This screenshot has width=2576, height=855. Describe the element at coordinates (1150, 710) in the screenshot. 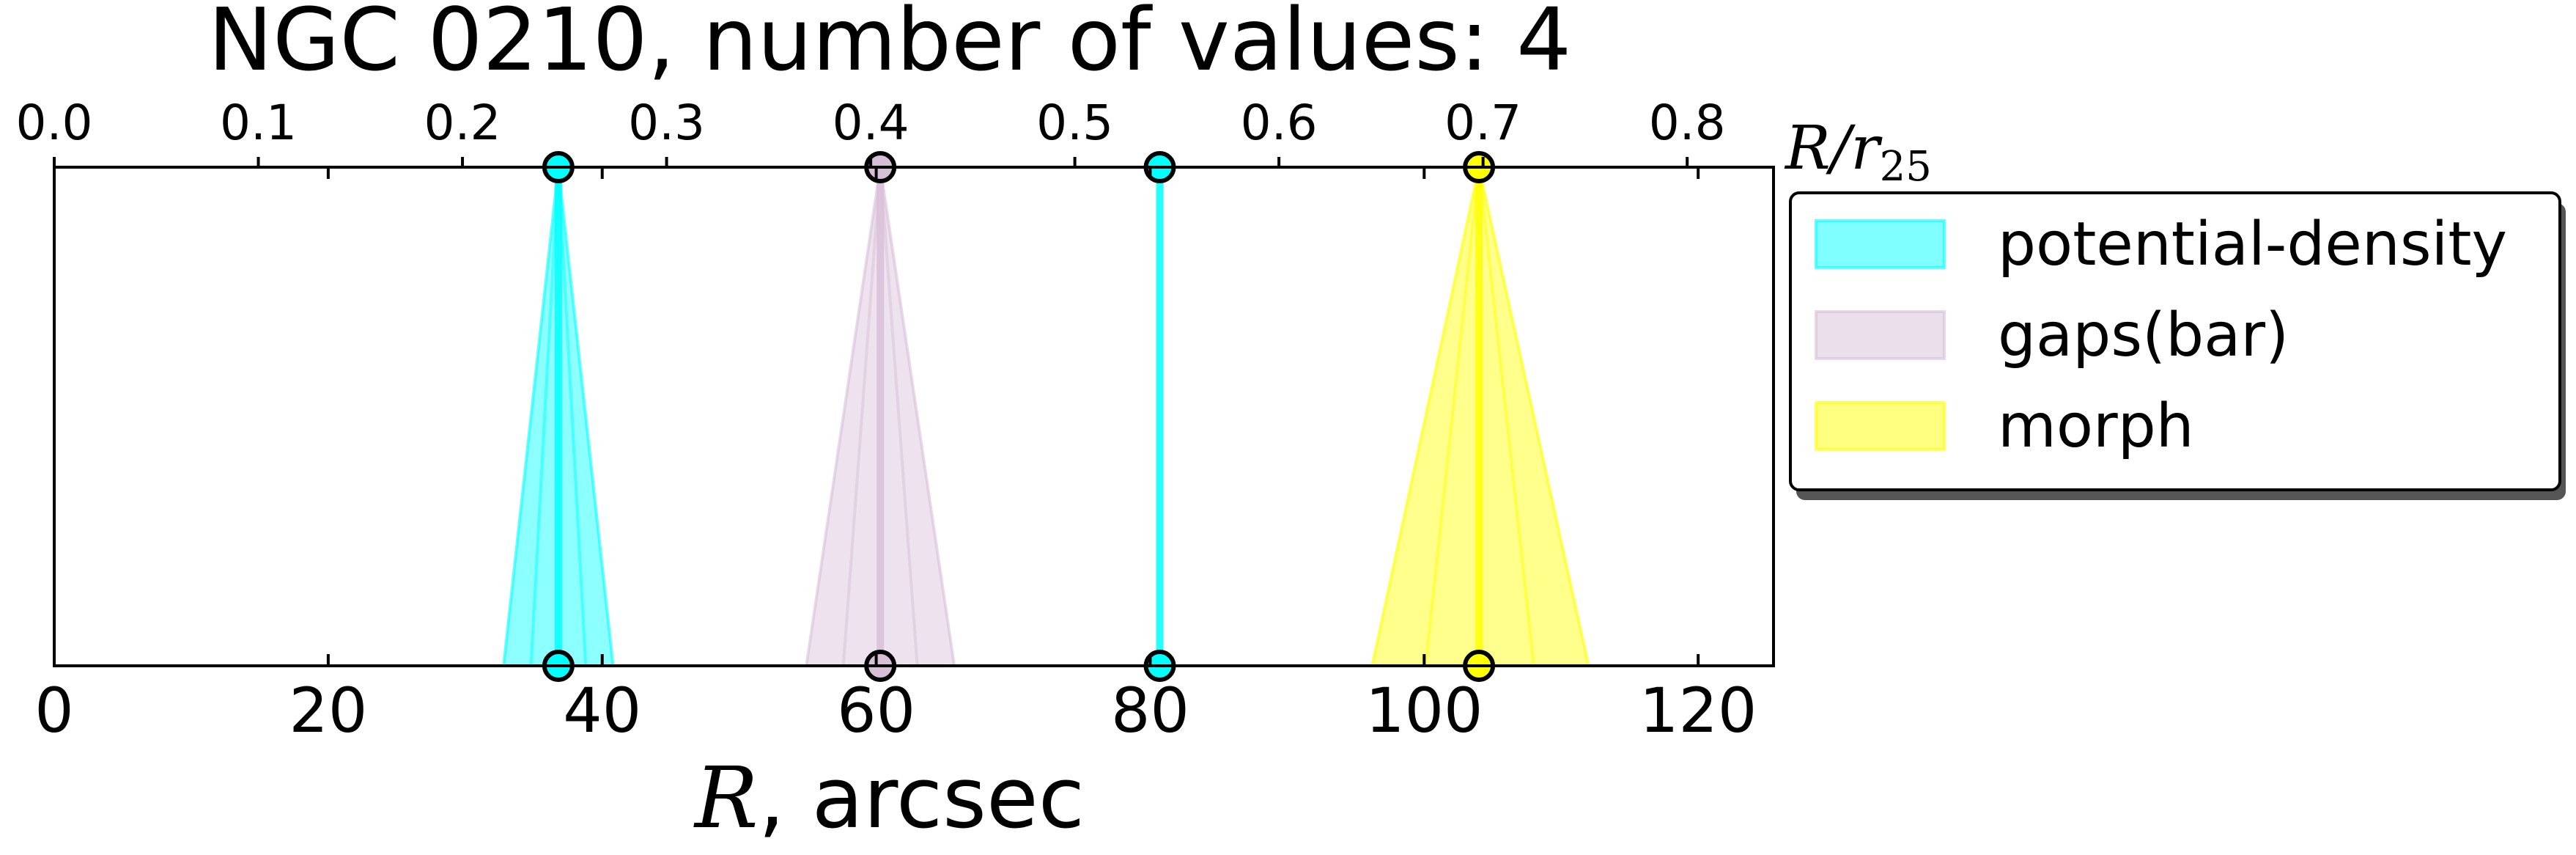

I see `x-tick-label: 80` at that location.